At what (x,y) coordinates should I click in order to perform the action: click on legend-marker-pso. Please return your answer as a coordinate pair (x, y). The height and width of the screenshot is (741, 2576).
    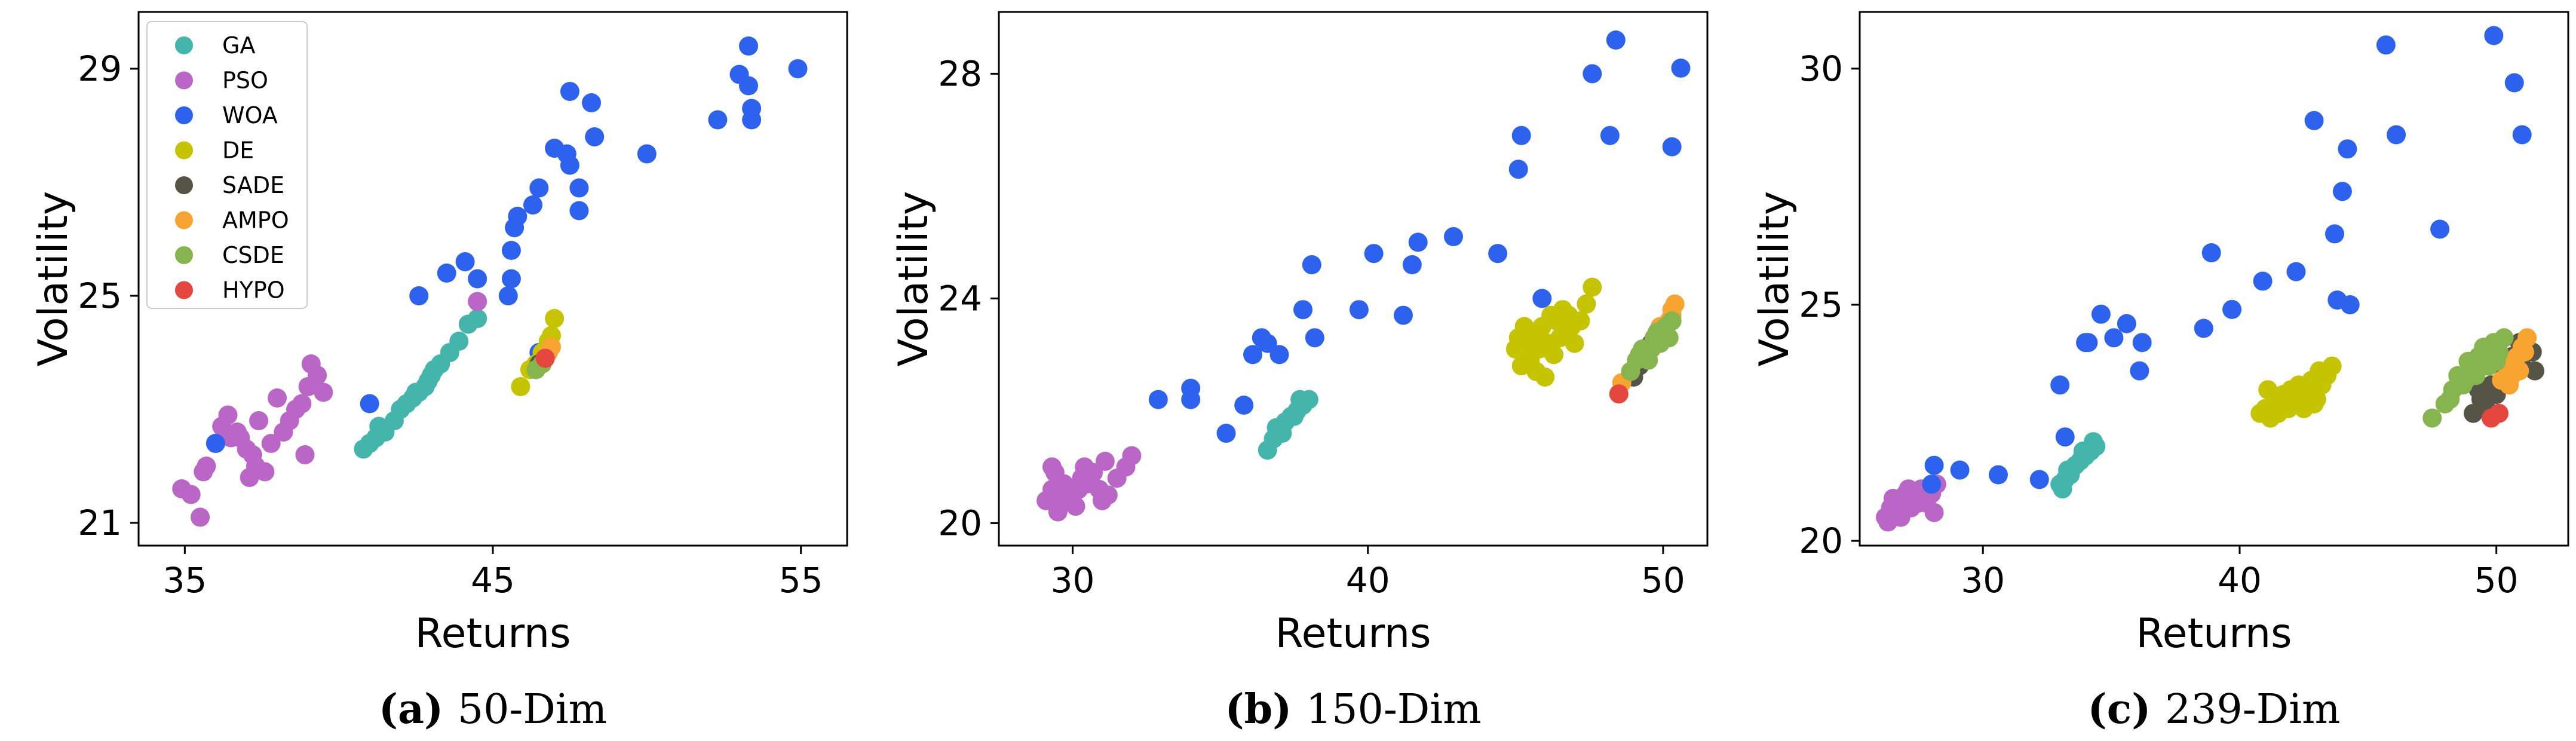
    Looking at the image, I should click on (184, 80).